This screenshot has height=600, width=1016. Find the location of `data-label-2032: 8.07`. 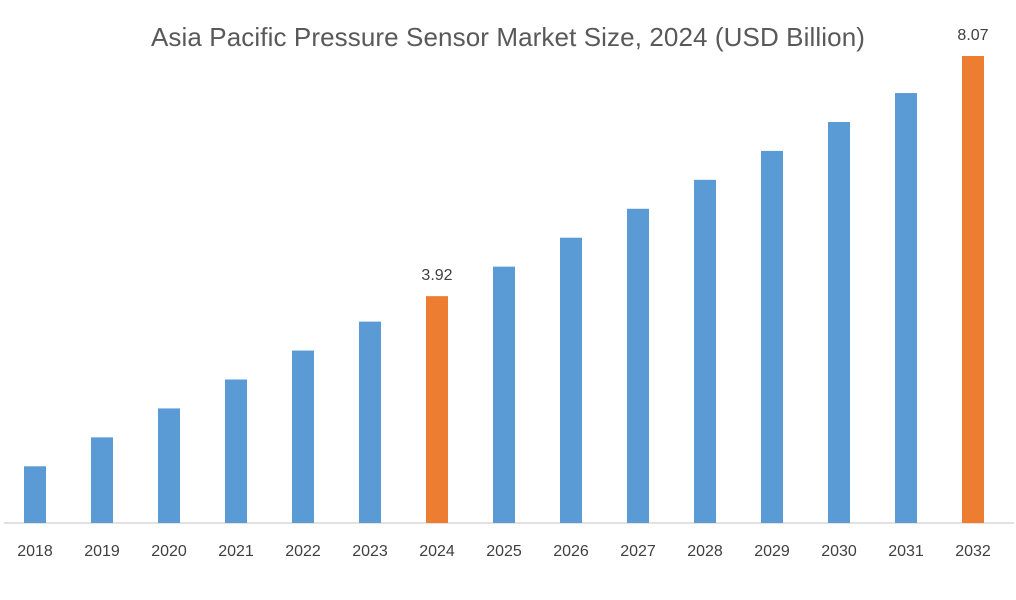

data-label-2032: 8.07 is located at coordinates (972, 35).